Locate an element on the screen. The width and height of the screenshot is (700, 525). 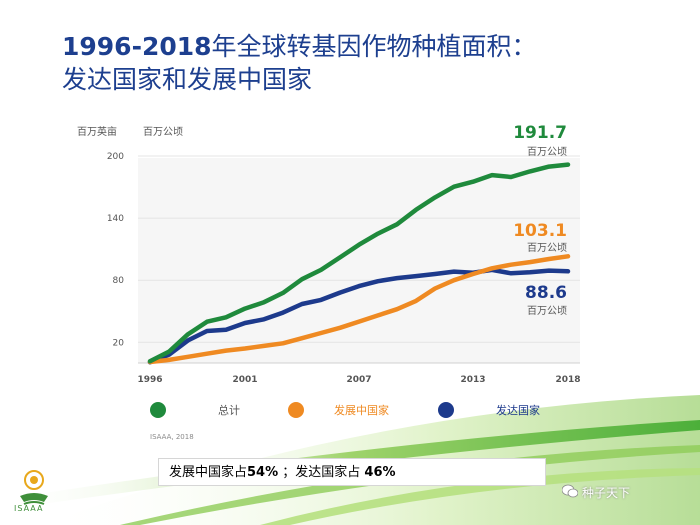
title-line-1: 1996-2018年全球转基因作物种植面积： is located at coordinates (362, 46).